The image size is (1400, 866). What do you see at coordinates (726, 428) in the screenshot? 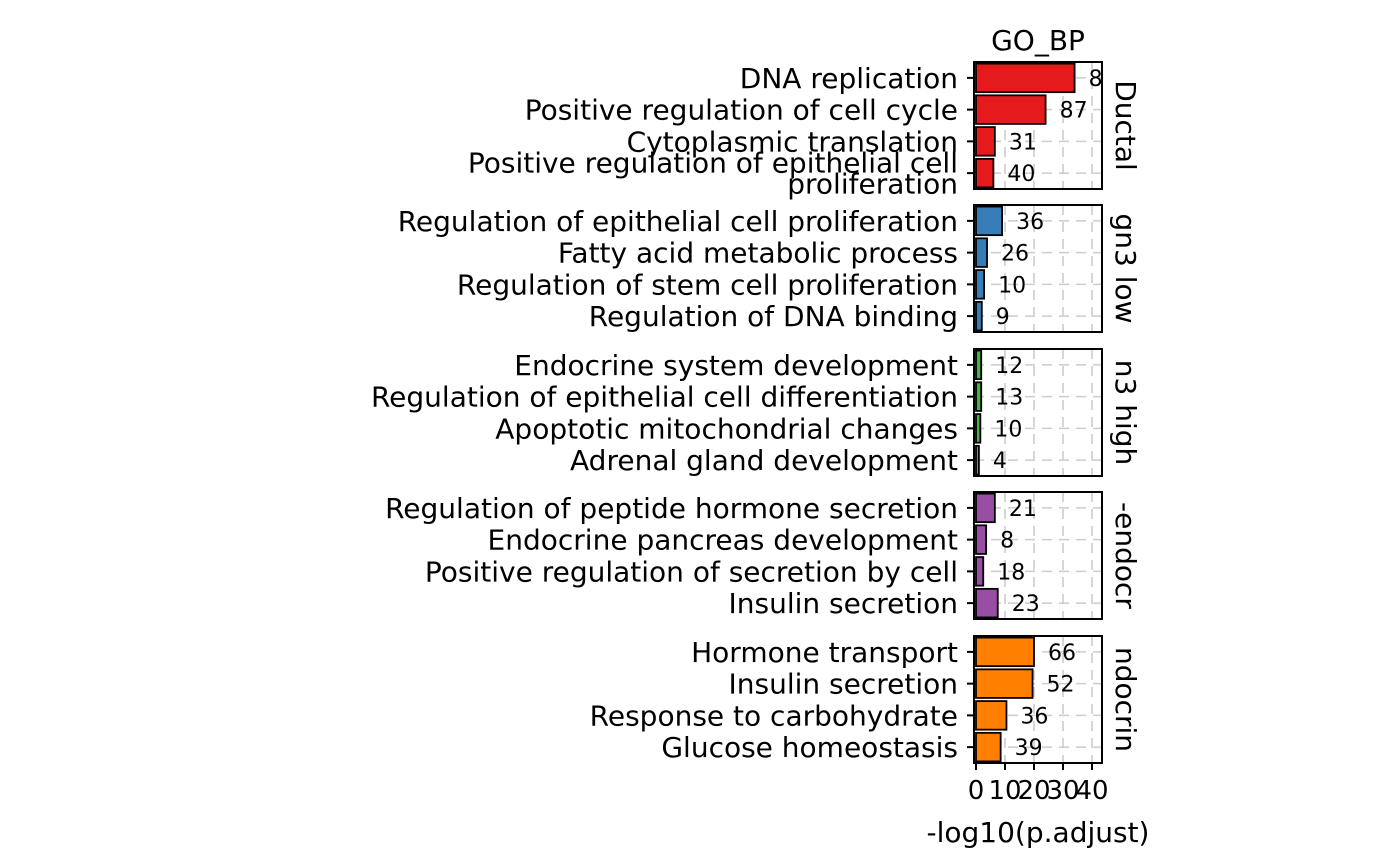
I see `category-label: Apoptotic mitochondrial changes` at bounding box center [726, 428].